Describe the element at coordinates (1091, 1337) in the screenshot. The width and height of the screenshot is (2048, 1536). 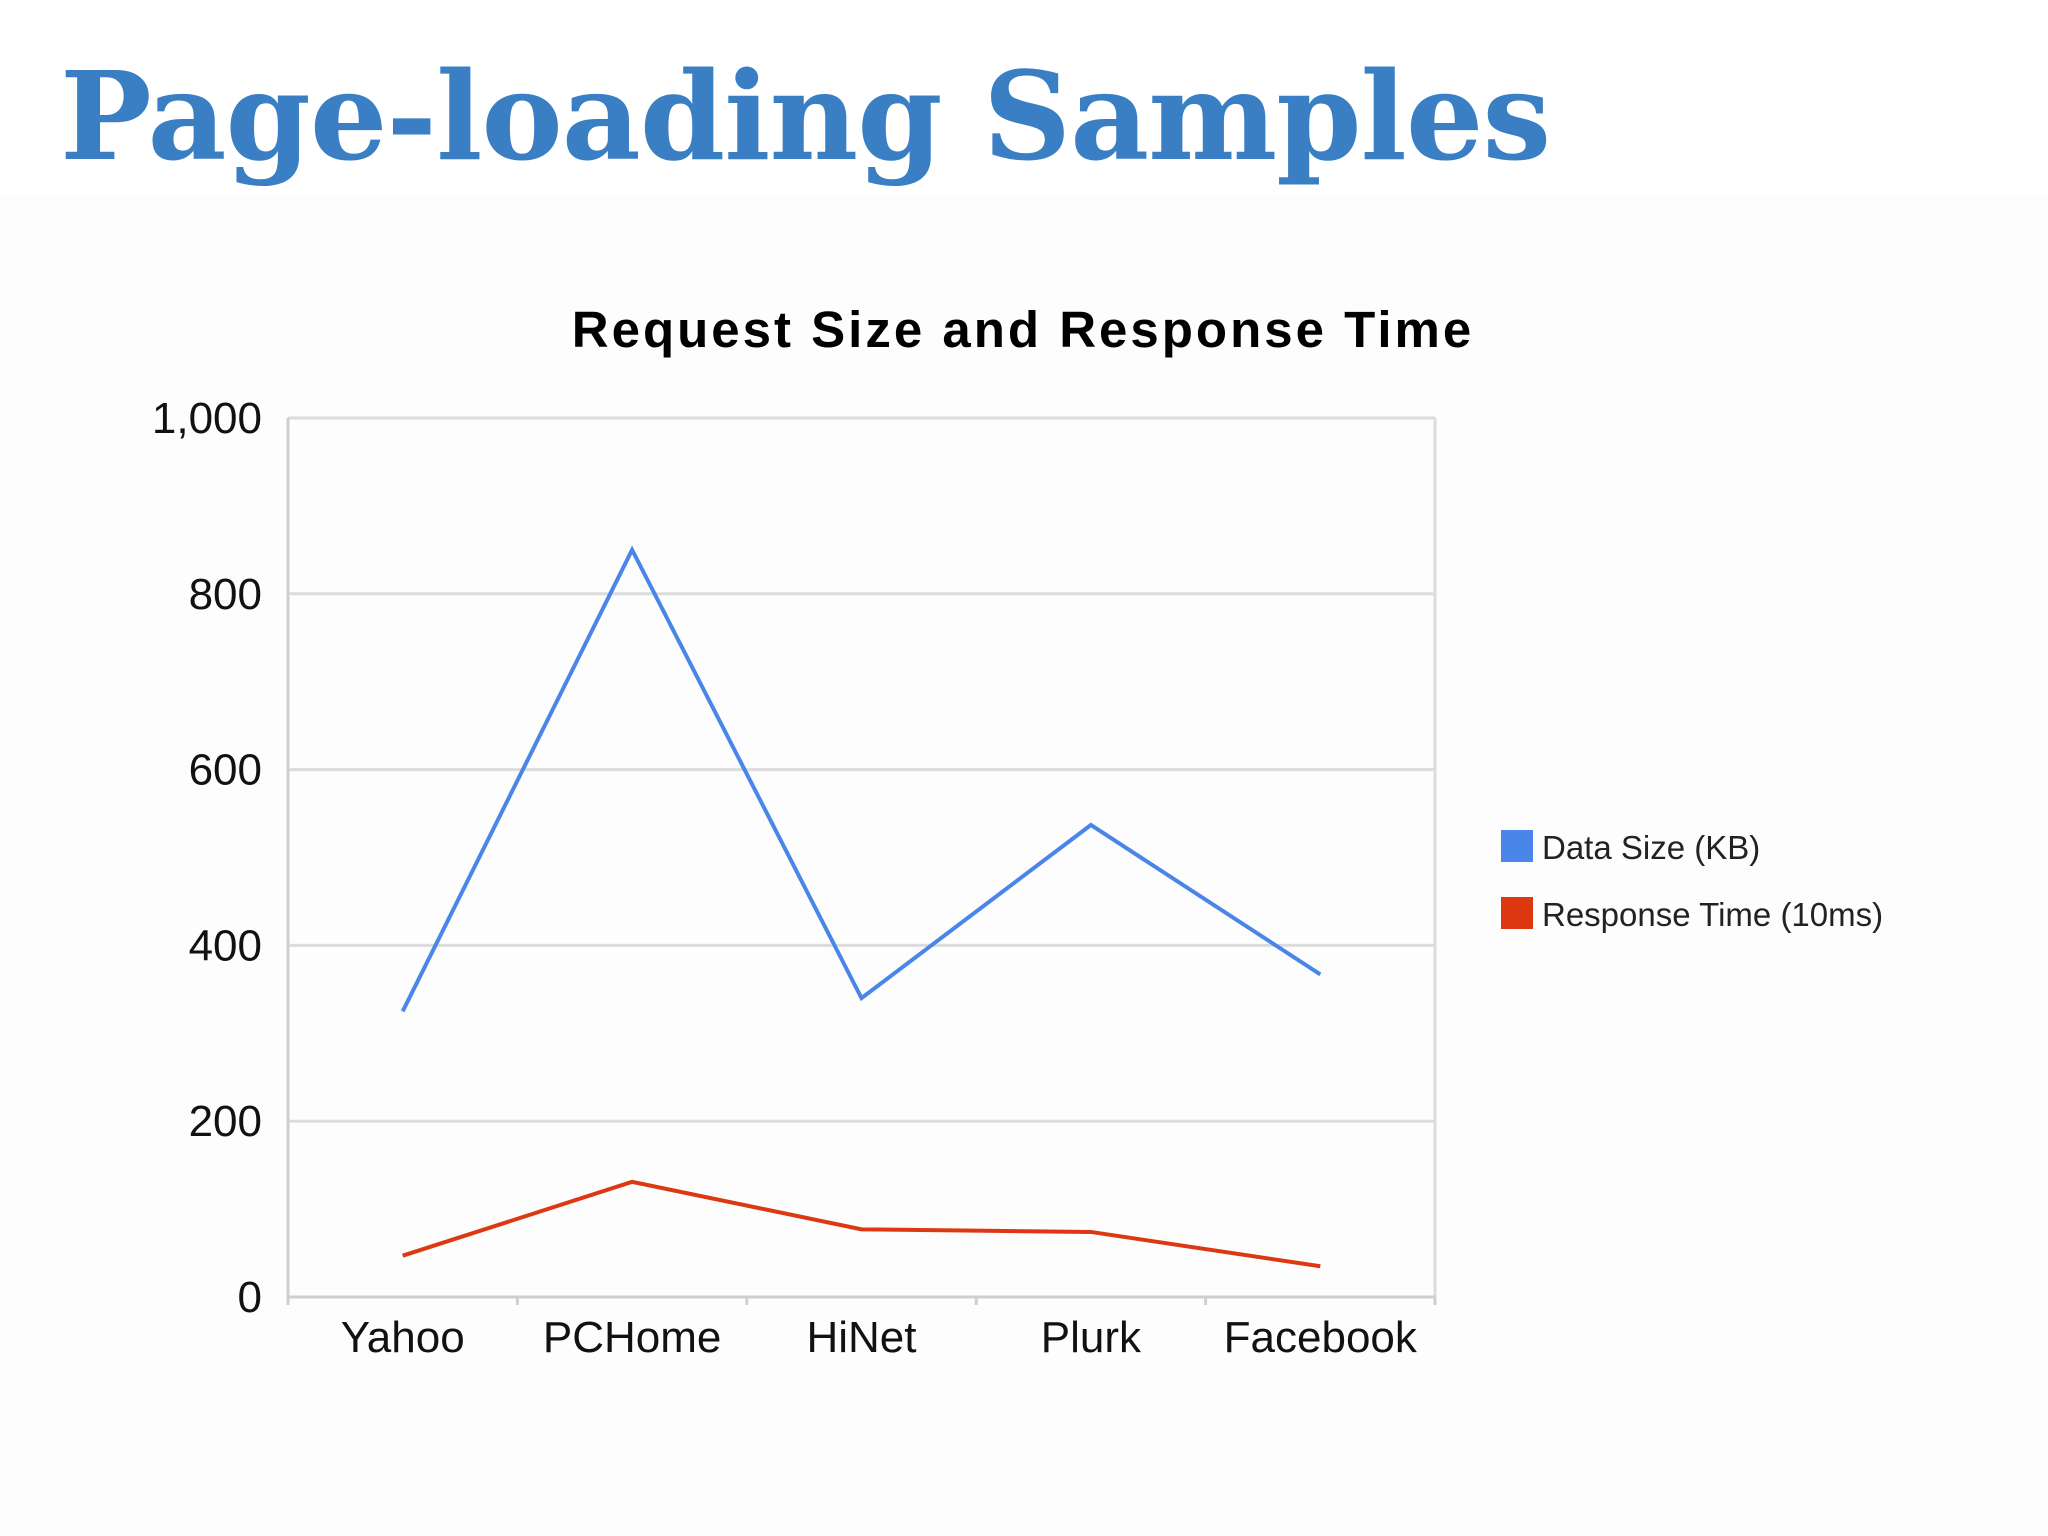
I see `x-tick-label: Plurk` at that location.